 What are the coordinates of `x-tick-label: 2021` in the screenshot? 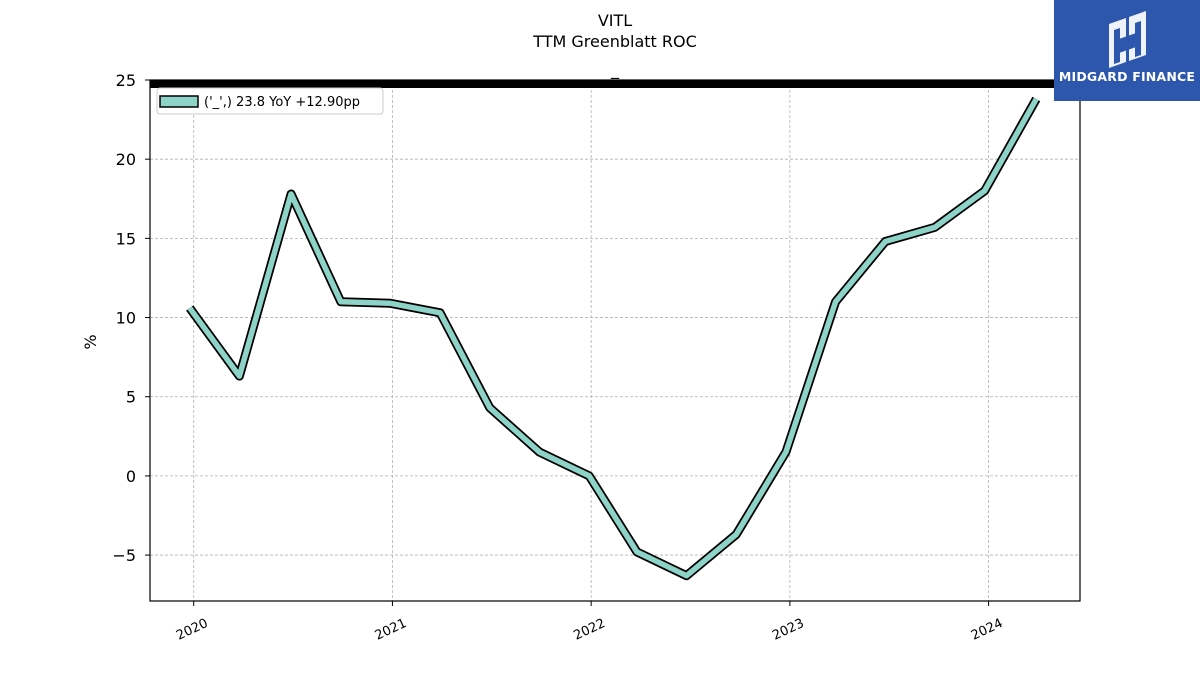 It's located at (391, 630).